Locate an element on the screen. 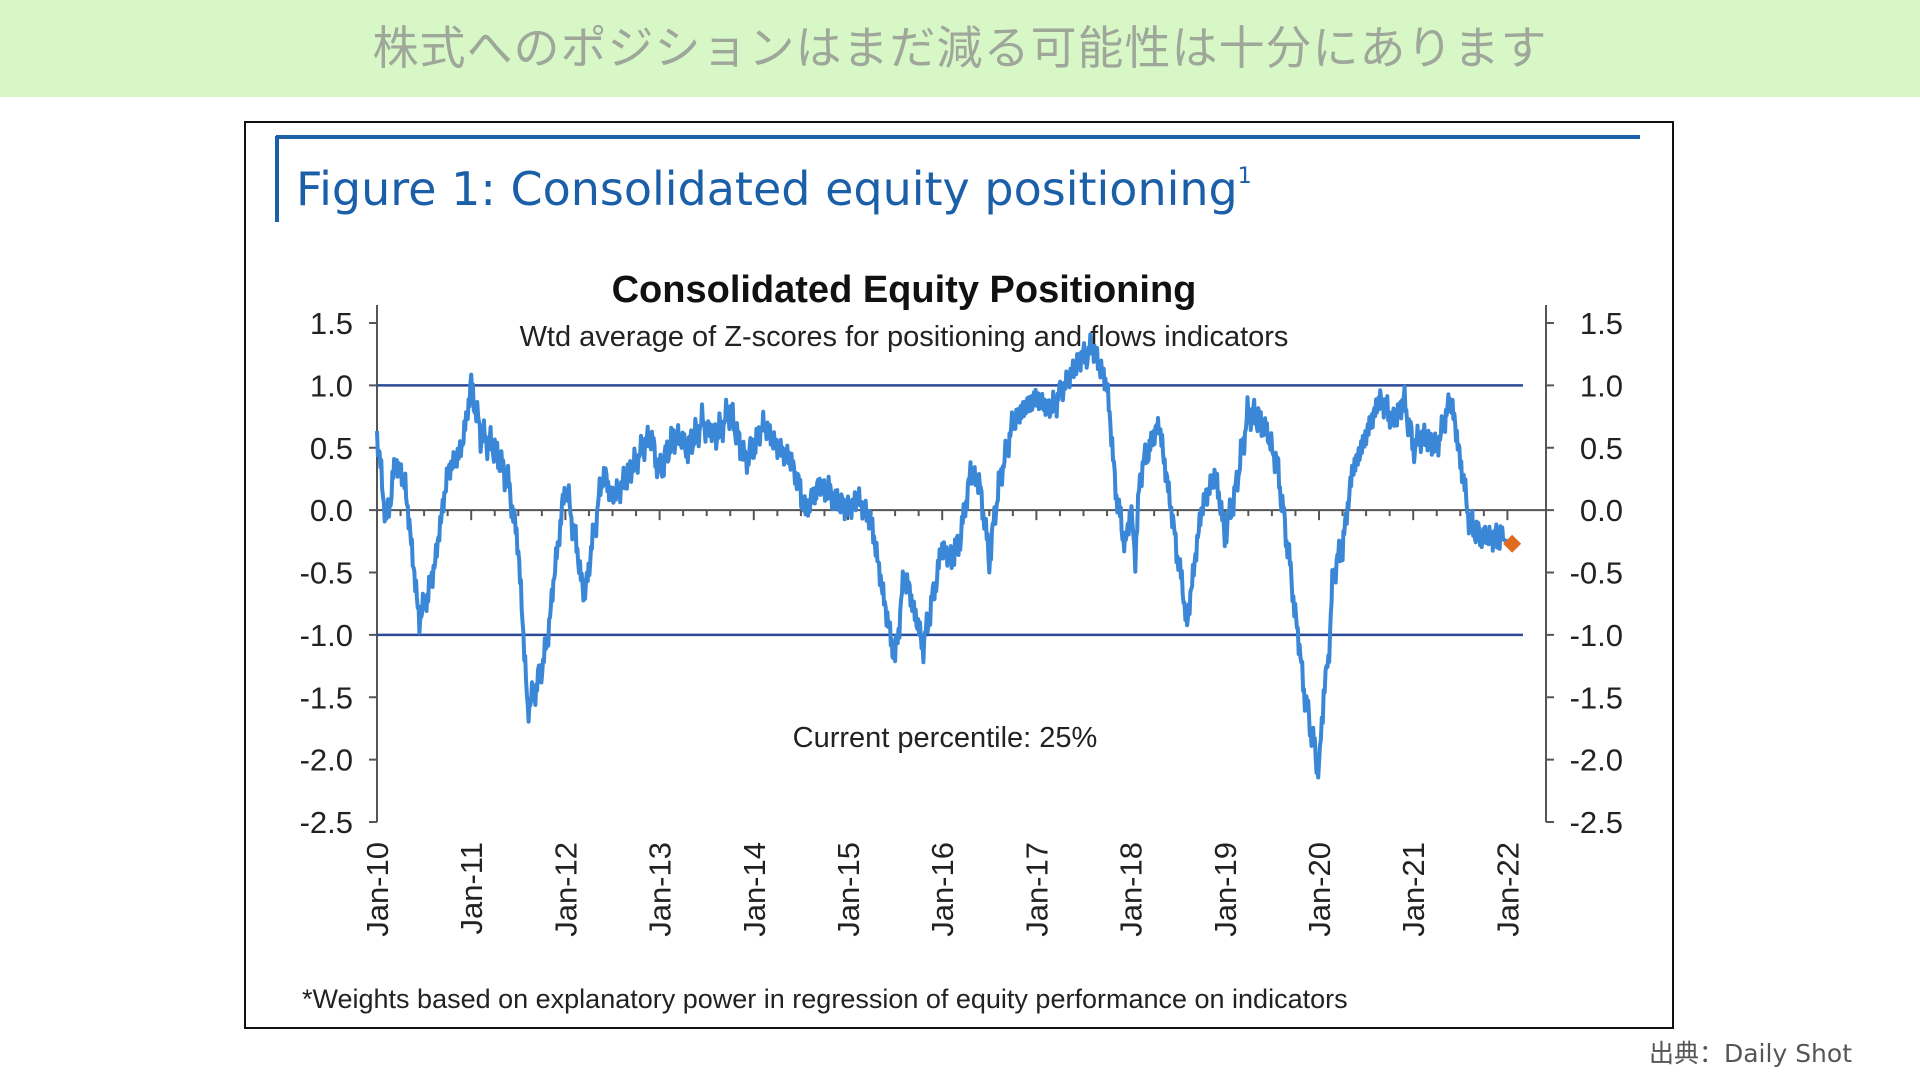  x-tick-label: Jan-14 is located at coordinates (754, 889).